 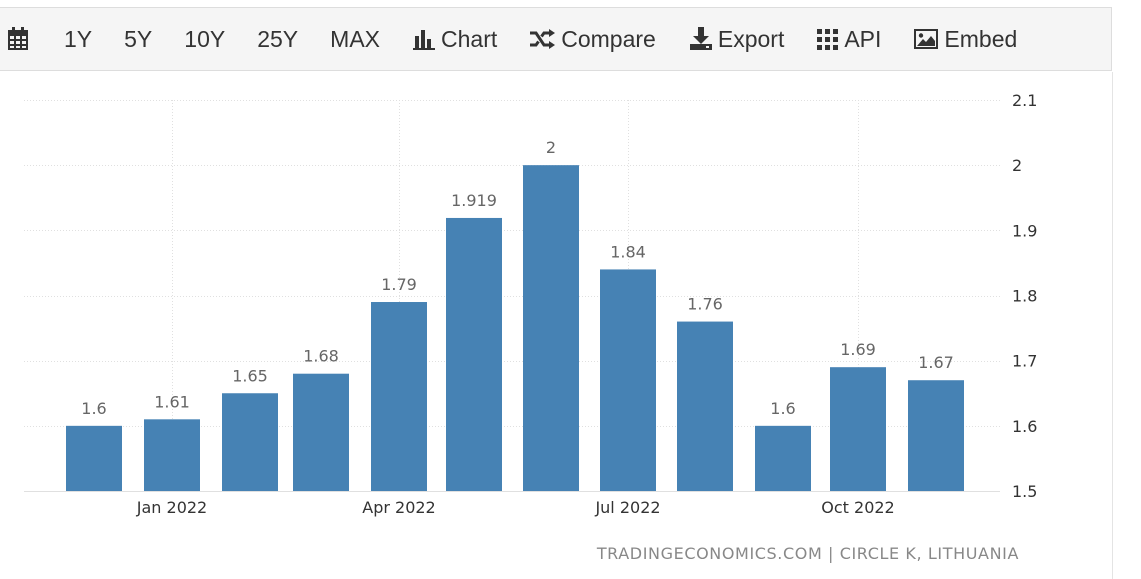 I want to click on calendar-button, so click(x=21, y=39).